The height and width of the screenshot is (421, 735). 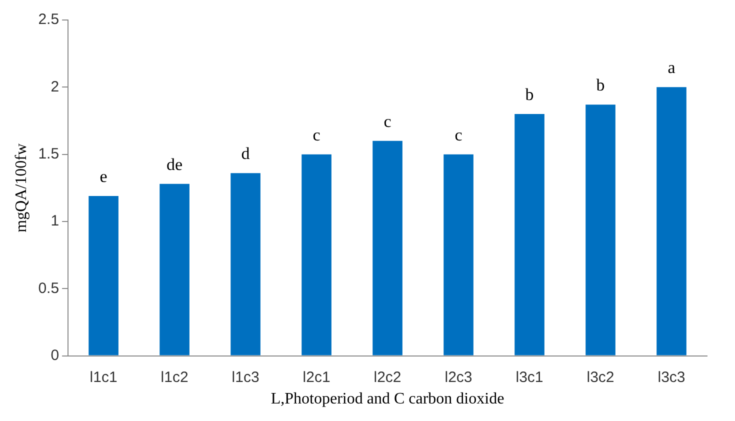 I want to click on y-tick-label: 0, so click(x=55, y=355).